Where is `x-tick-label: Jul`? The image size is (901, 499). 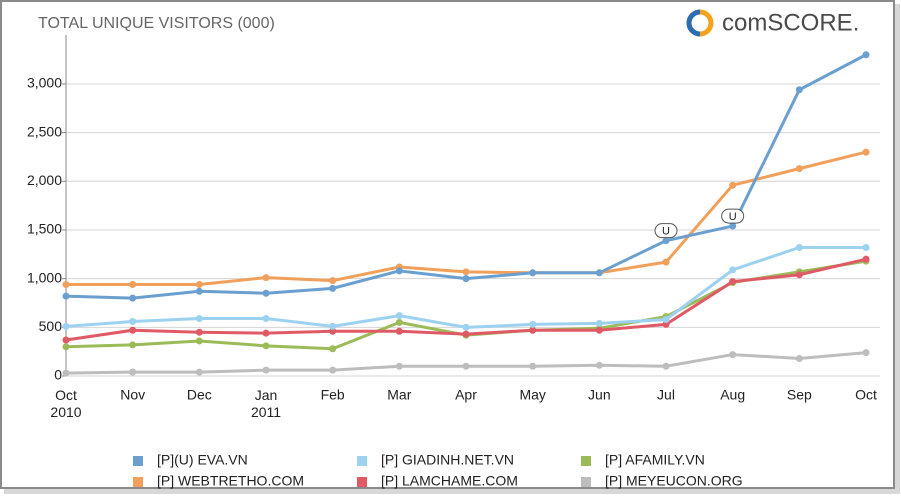
x-tick-label: Jul is located at coordinates (666, 395).